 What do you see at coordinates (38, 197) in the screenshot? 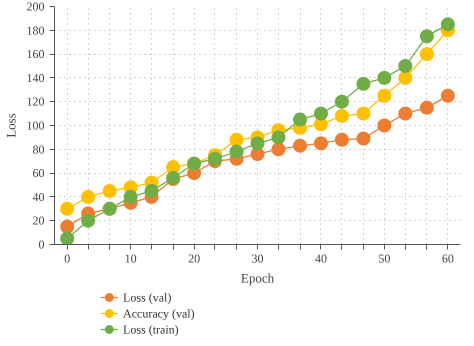
I see `y-tick-label: 40` at bounding box center [38, 197].